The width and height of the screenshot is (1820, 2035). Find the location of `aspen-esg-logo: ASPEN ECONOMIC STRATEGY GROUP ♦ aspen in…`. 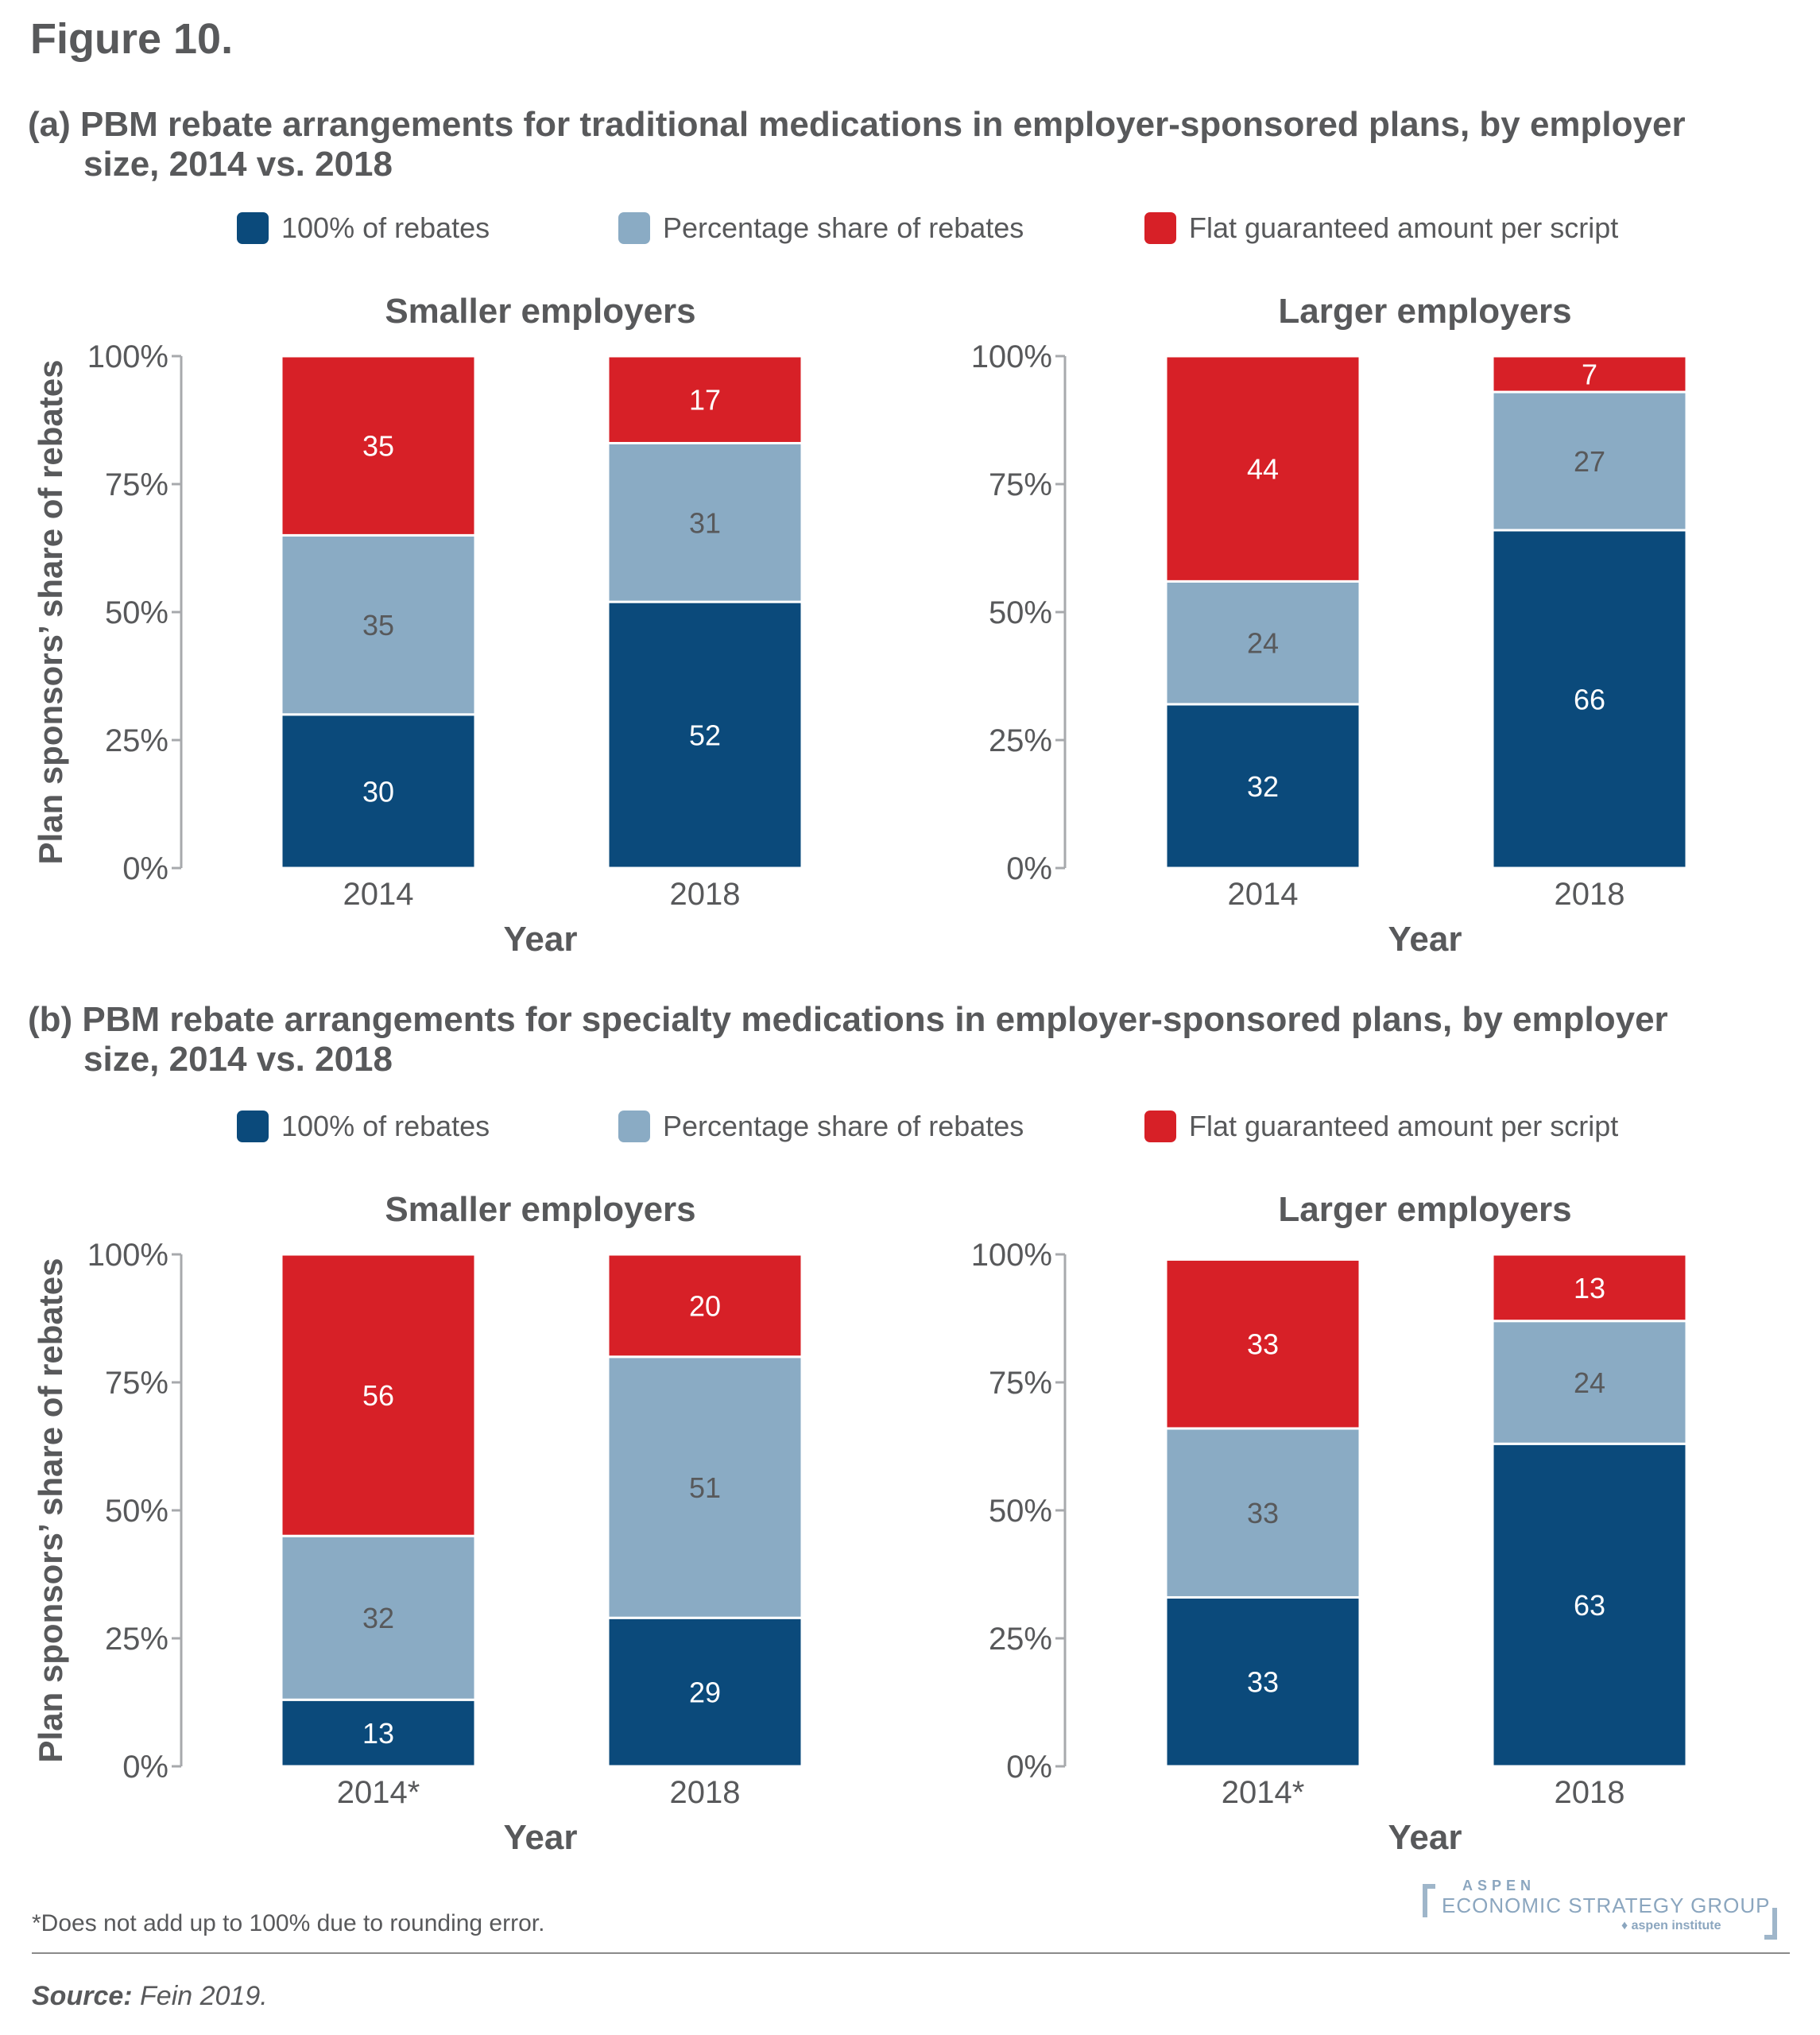

aspen-esg-logo: ASPEN ECONOMIC STRATEGY GROUP ♦ aspen in… is located at coordinates (1605, 1909).